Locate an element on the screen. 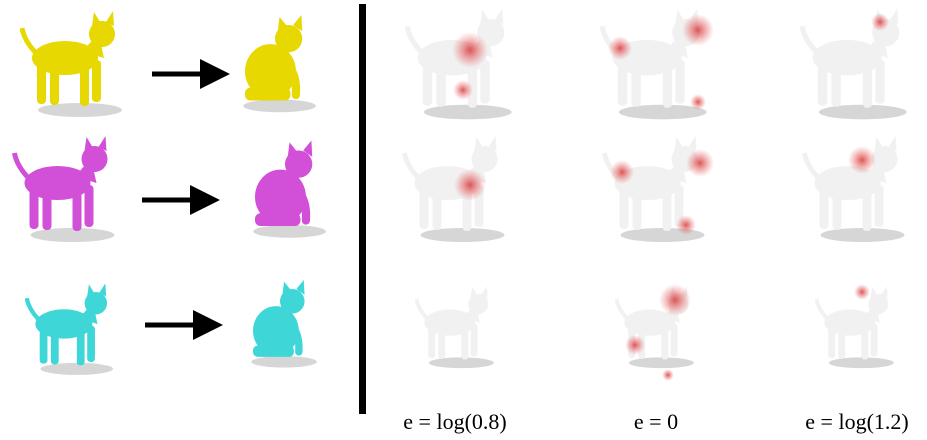  divider is located at coordinates (362, 209).